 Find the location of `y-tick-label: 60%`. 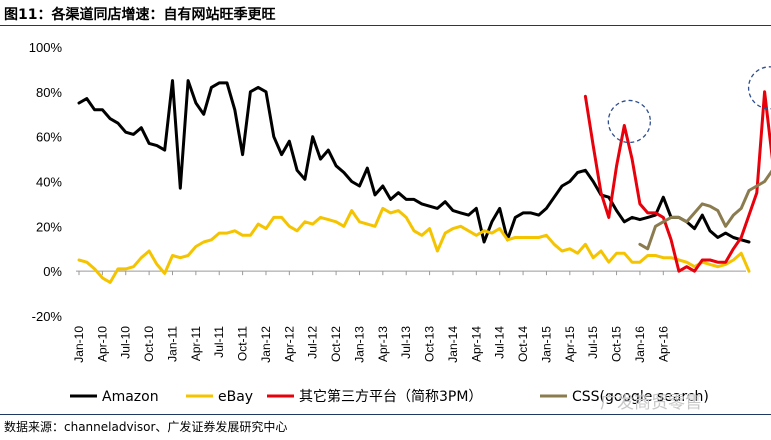

y-tick-label: 60% is located at coordinates (49, 137).